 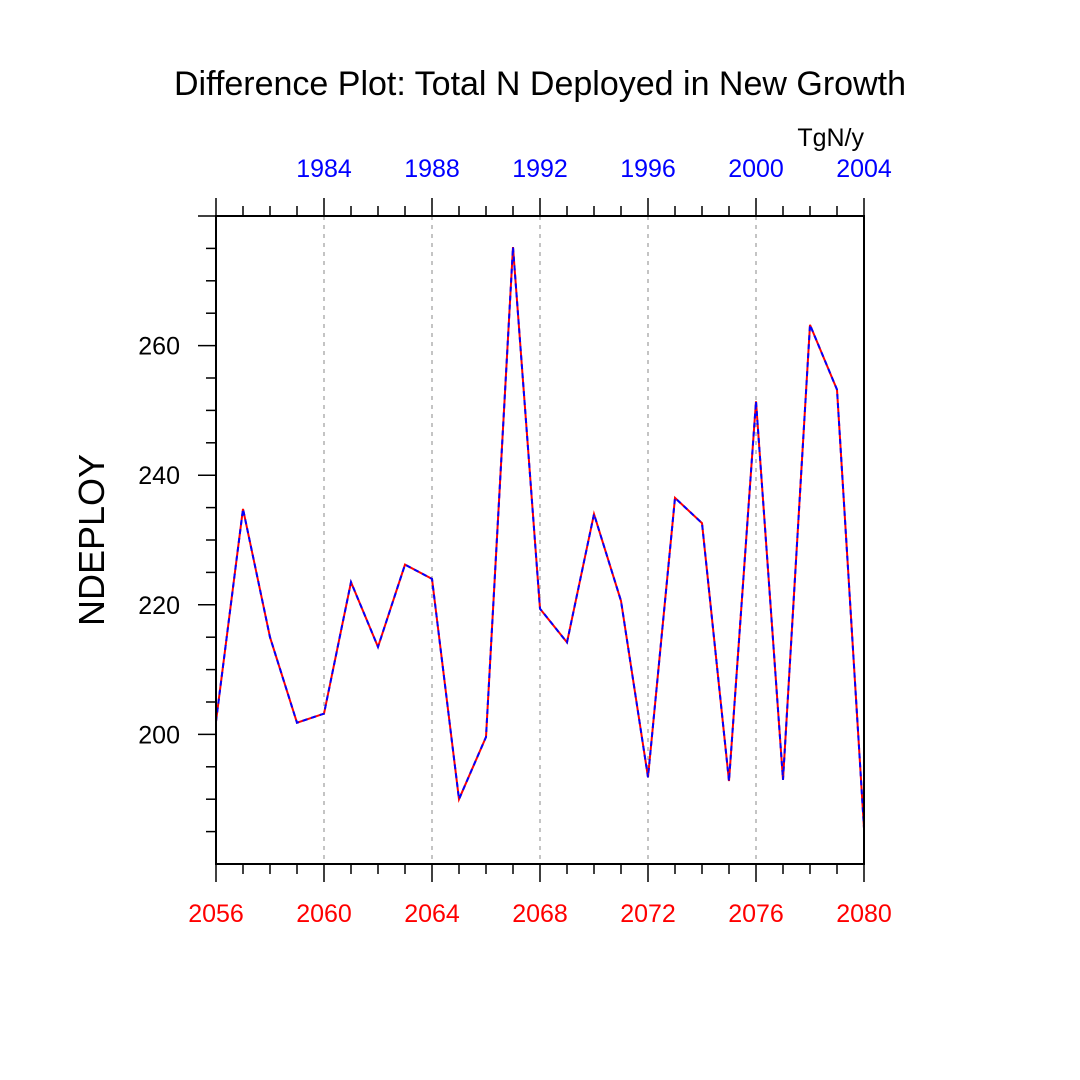 What do you see at coordinates (216, 914) in the screenshot?
I see `bottom-tick-label: 2056` at bounding box center [216, 914].